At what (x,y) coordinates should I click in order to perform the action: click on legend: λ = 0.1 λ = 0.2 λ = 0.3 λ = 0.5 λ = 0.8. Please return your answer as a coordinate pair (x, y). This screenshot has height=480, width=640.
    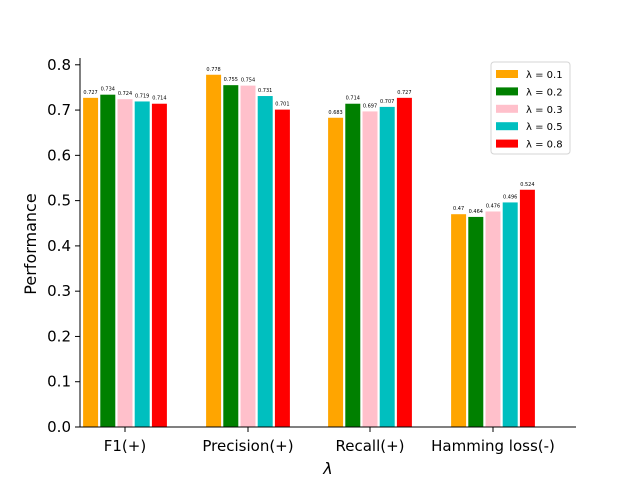
    Looking at the image, I should click on (530, 108).